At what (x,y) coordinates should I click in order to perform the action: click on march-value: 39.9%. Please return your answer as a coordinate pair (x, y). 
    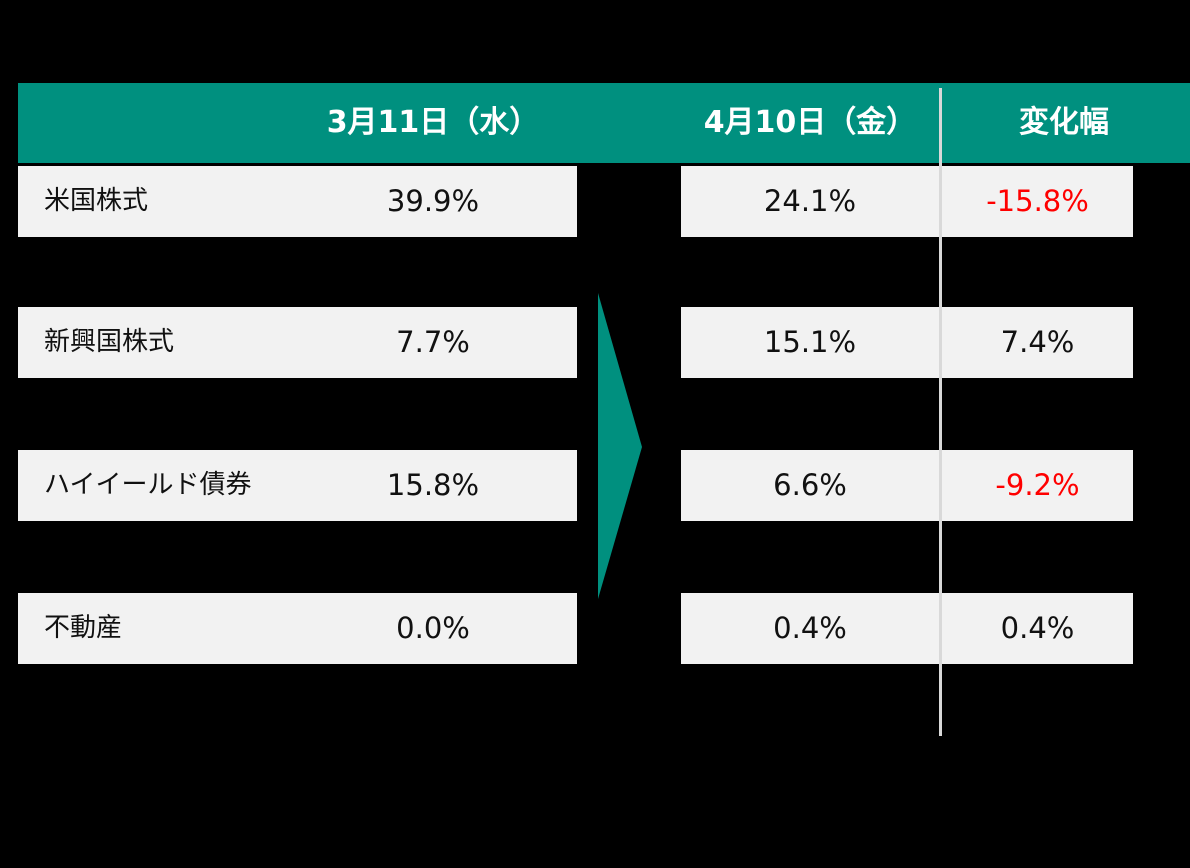
    Looking at the image, I should click on (433, 201).